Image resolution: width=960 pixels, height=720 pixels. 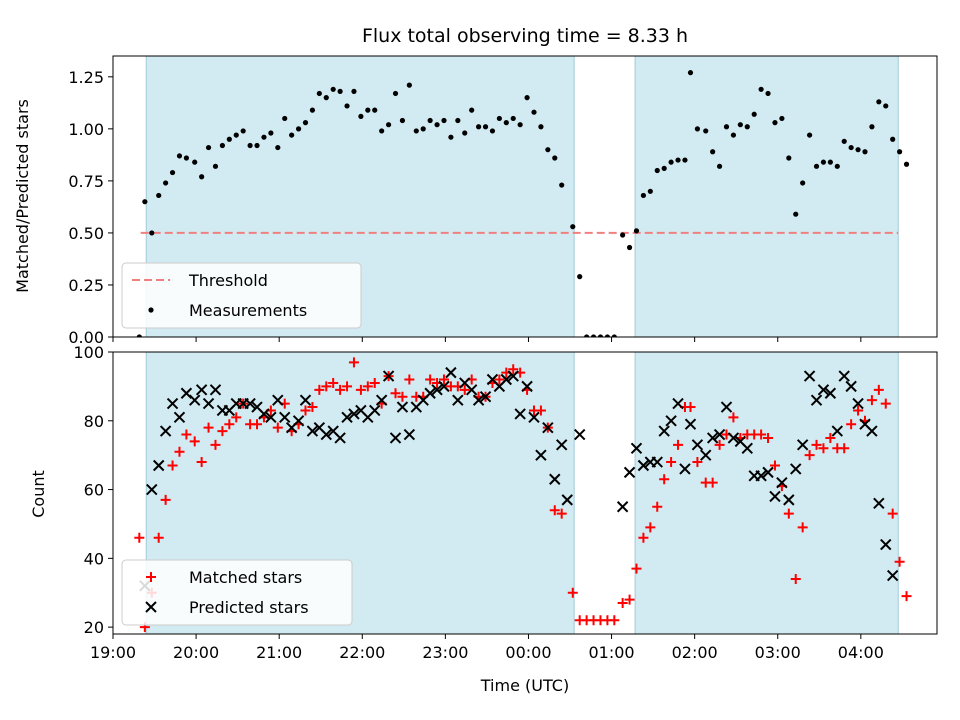 What do you see at coordinates (445, 652) in the screenshot?
I see `x-tick-label: 23:00` at bounding box center [445, 652].